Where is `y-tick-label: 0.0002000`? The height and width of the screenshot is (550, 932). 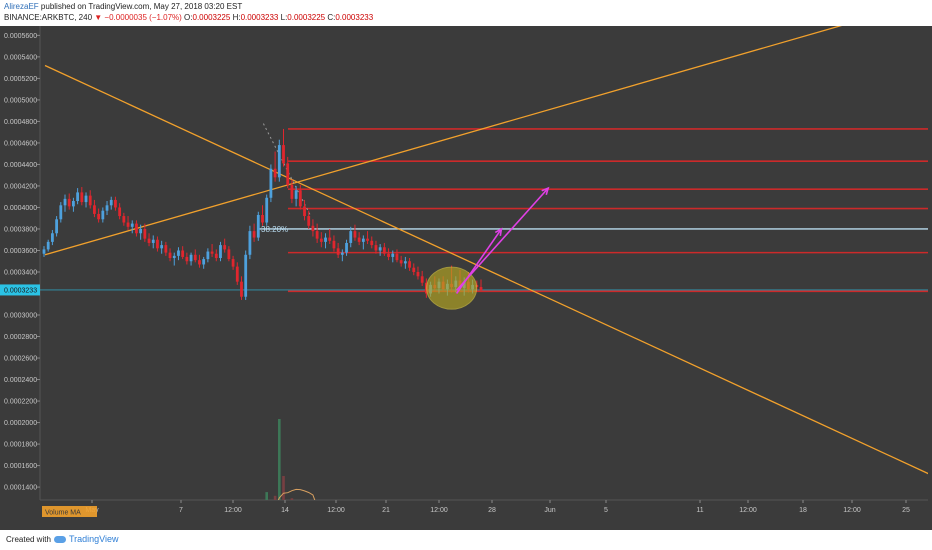 y-tick-label: 0.0002000 is located at coordinates (20, 423).